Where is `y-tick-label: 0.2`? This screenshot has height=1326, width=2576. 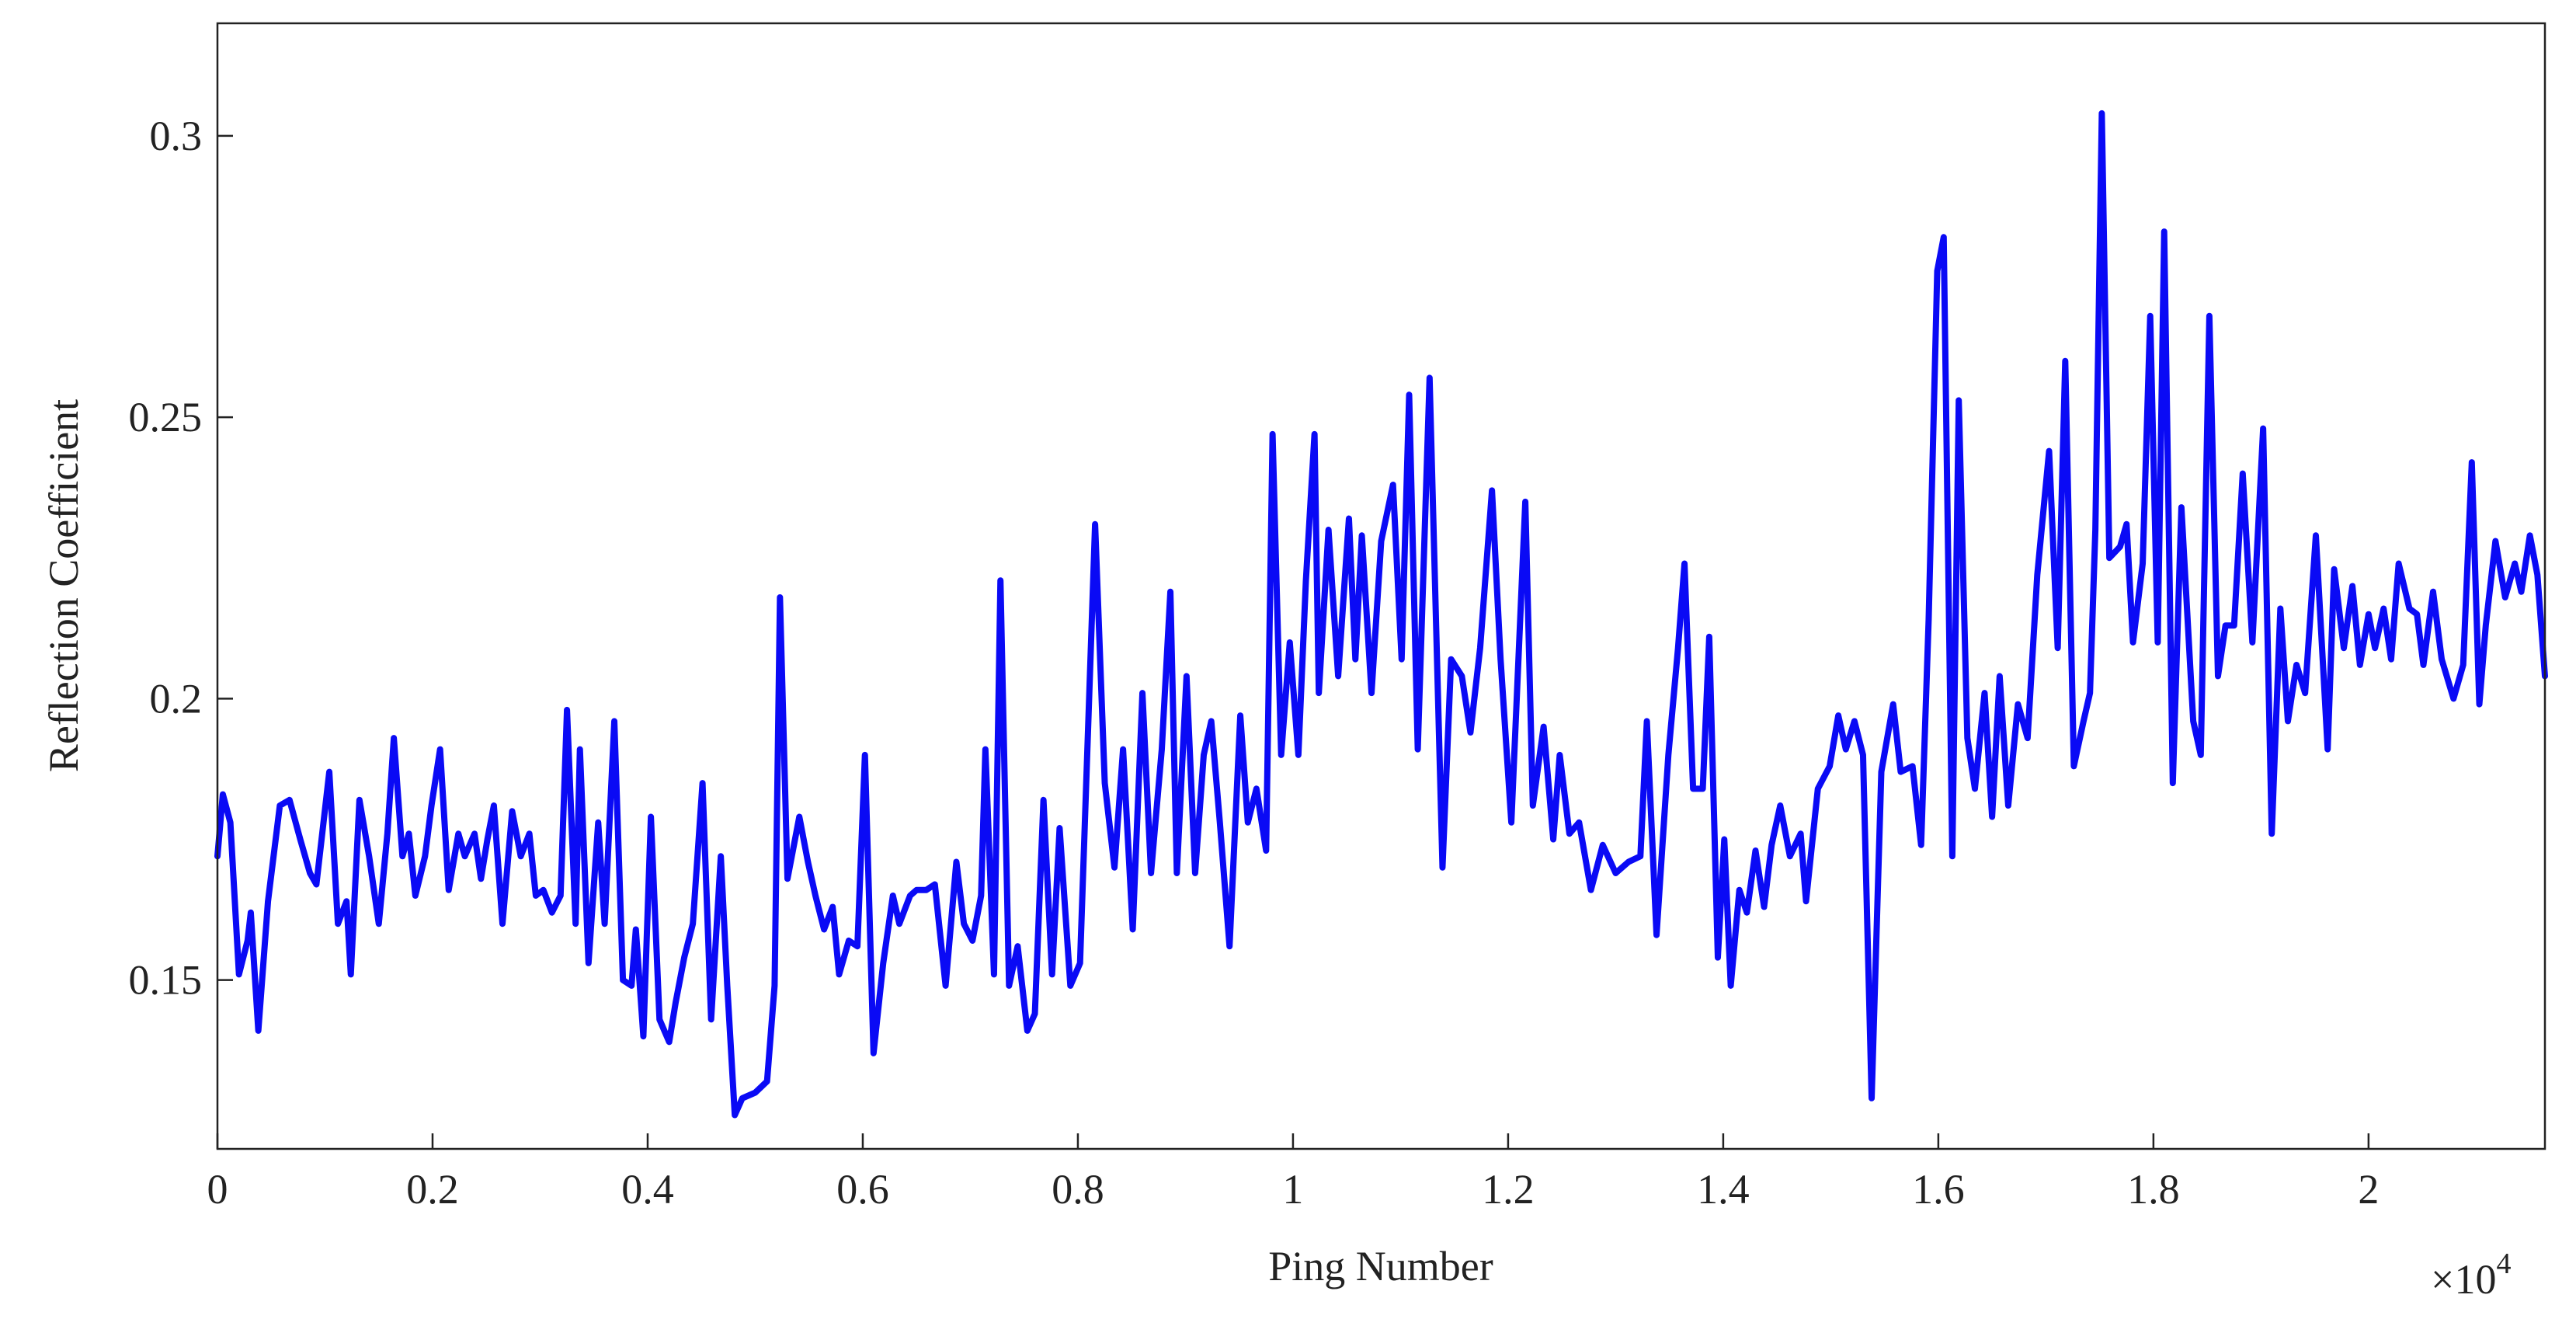 y-tick-label: 0.2 is located at coordinates (176, 698).